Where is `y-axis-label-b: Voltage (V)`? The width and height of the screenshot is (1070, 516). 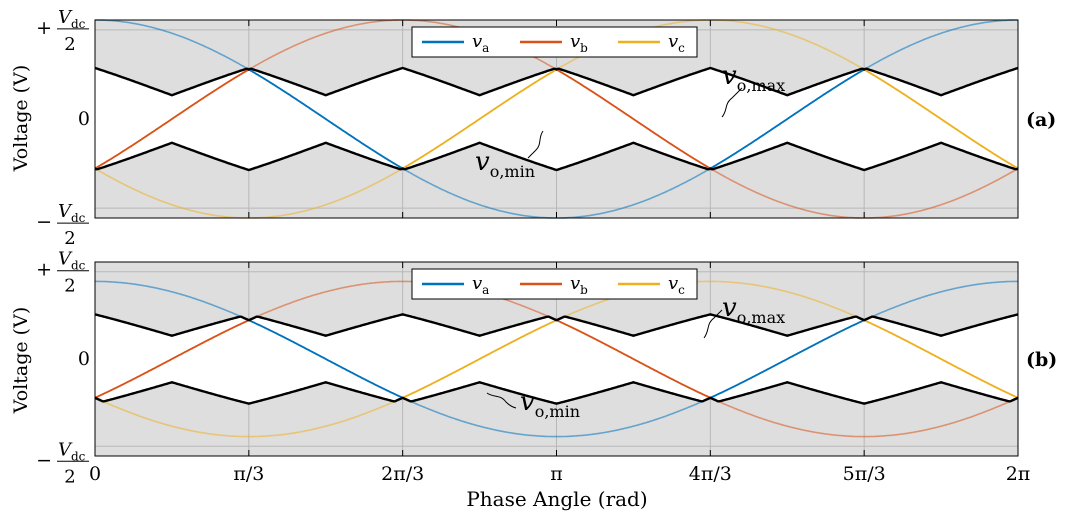
y-axis-label-b: Voltage (V) is located at coordinates (21, 360).